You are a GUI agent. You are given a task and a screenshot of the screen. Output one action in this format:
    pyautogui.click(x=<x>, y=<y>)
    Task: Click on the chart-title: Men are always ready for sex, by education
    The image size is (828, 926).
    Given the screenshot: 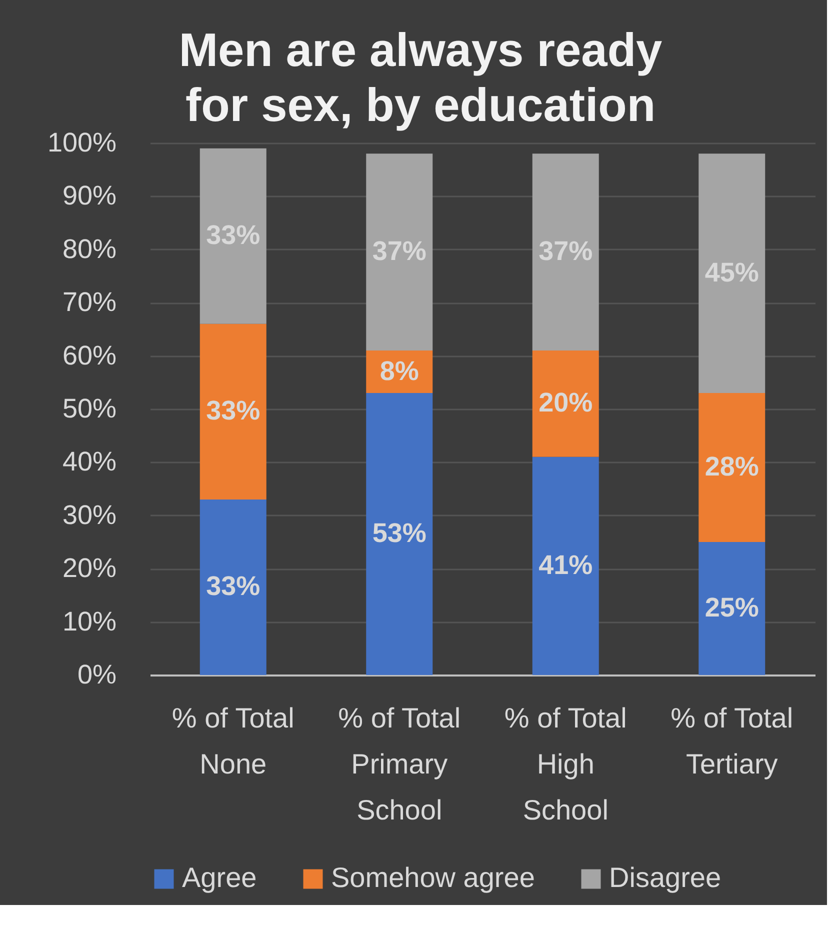 What is the action you would take?
    pyautogui.click(x=420, y=77)
    